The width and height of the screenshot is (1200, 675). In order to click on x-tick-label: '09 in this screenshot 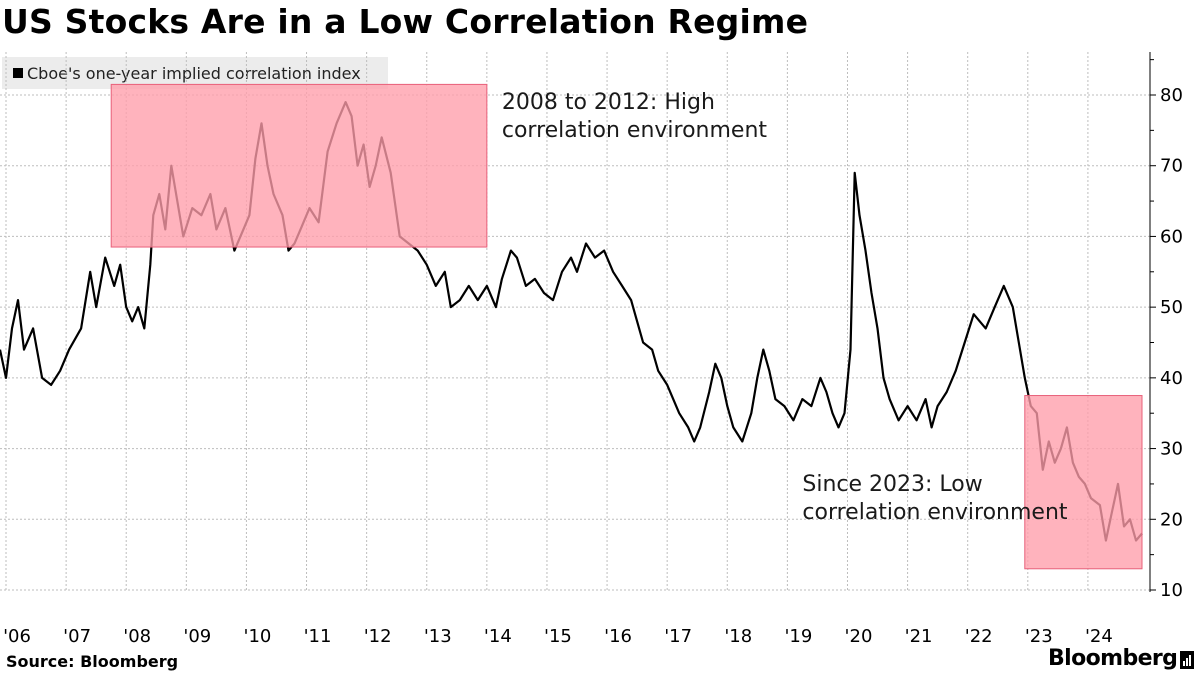, I will do `click(197, 636)`.